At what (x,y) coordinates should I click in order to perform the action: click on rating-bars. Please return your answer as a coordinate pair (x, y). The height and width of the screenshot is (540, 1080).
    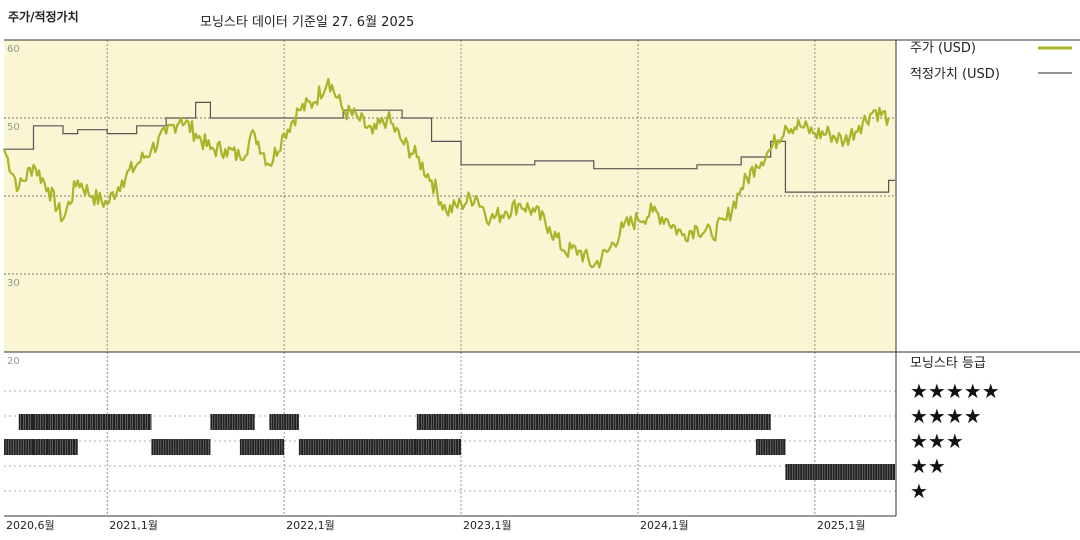
    Looking at the image, I should click on (449, 447).